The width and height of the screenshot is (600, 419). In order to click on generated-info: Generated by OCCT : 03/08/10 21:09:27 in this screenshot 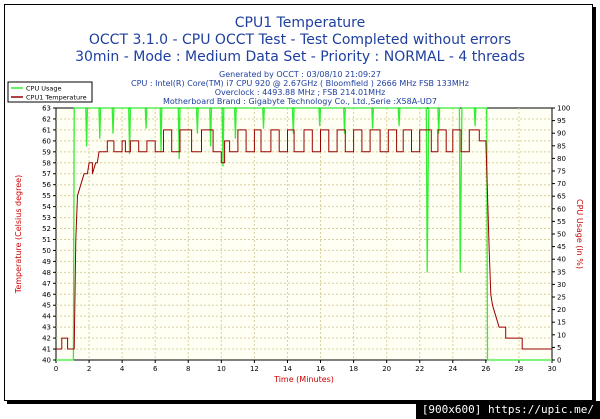, I will do `click(300, 74)`.